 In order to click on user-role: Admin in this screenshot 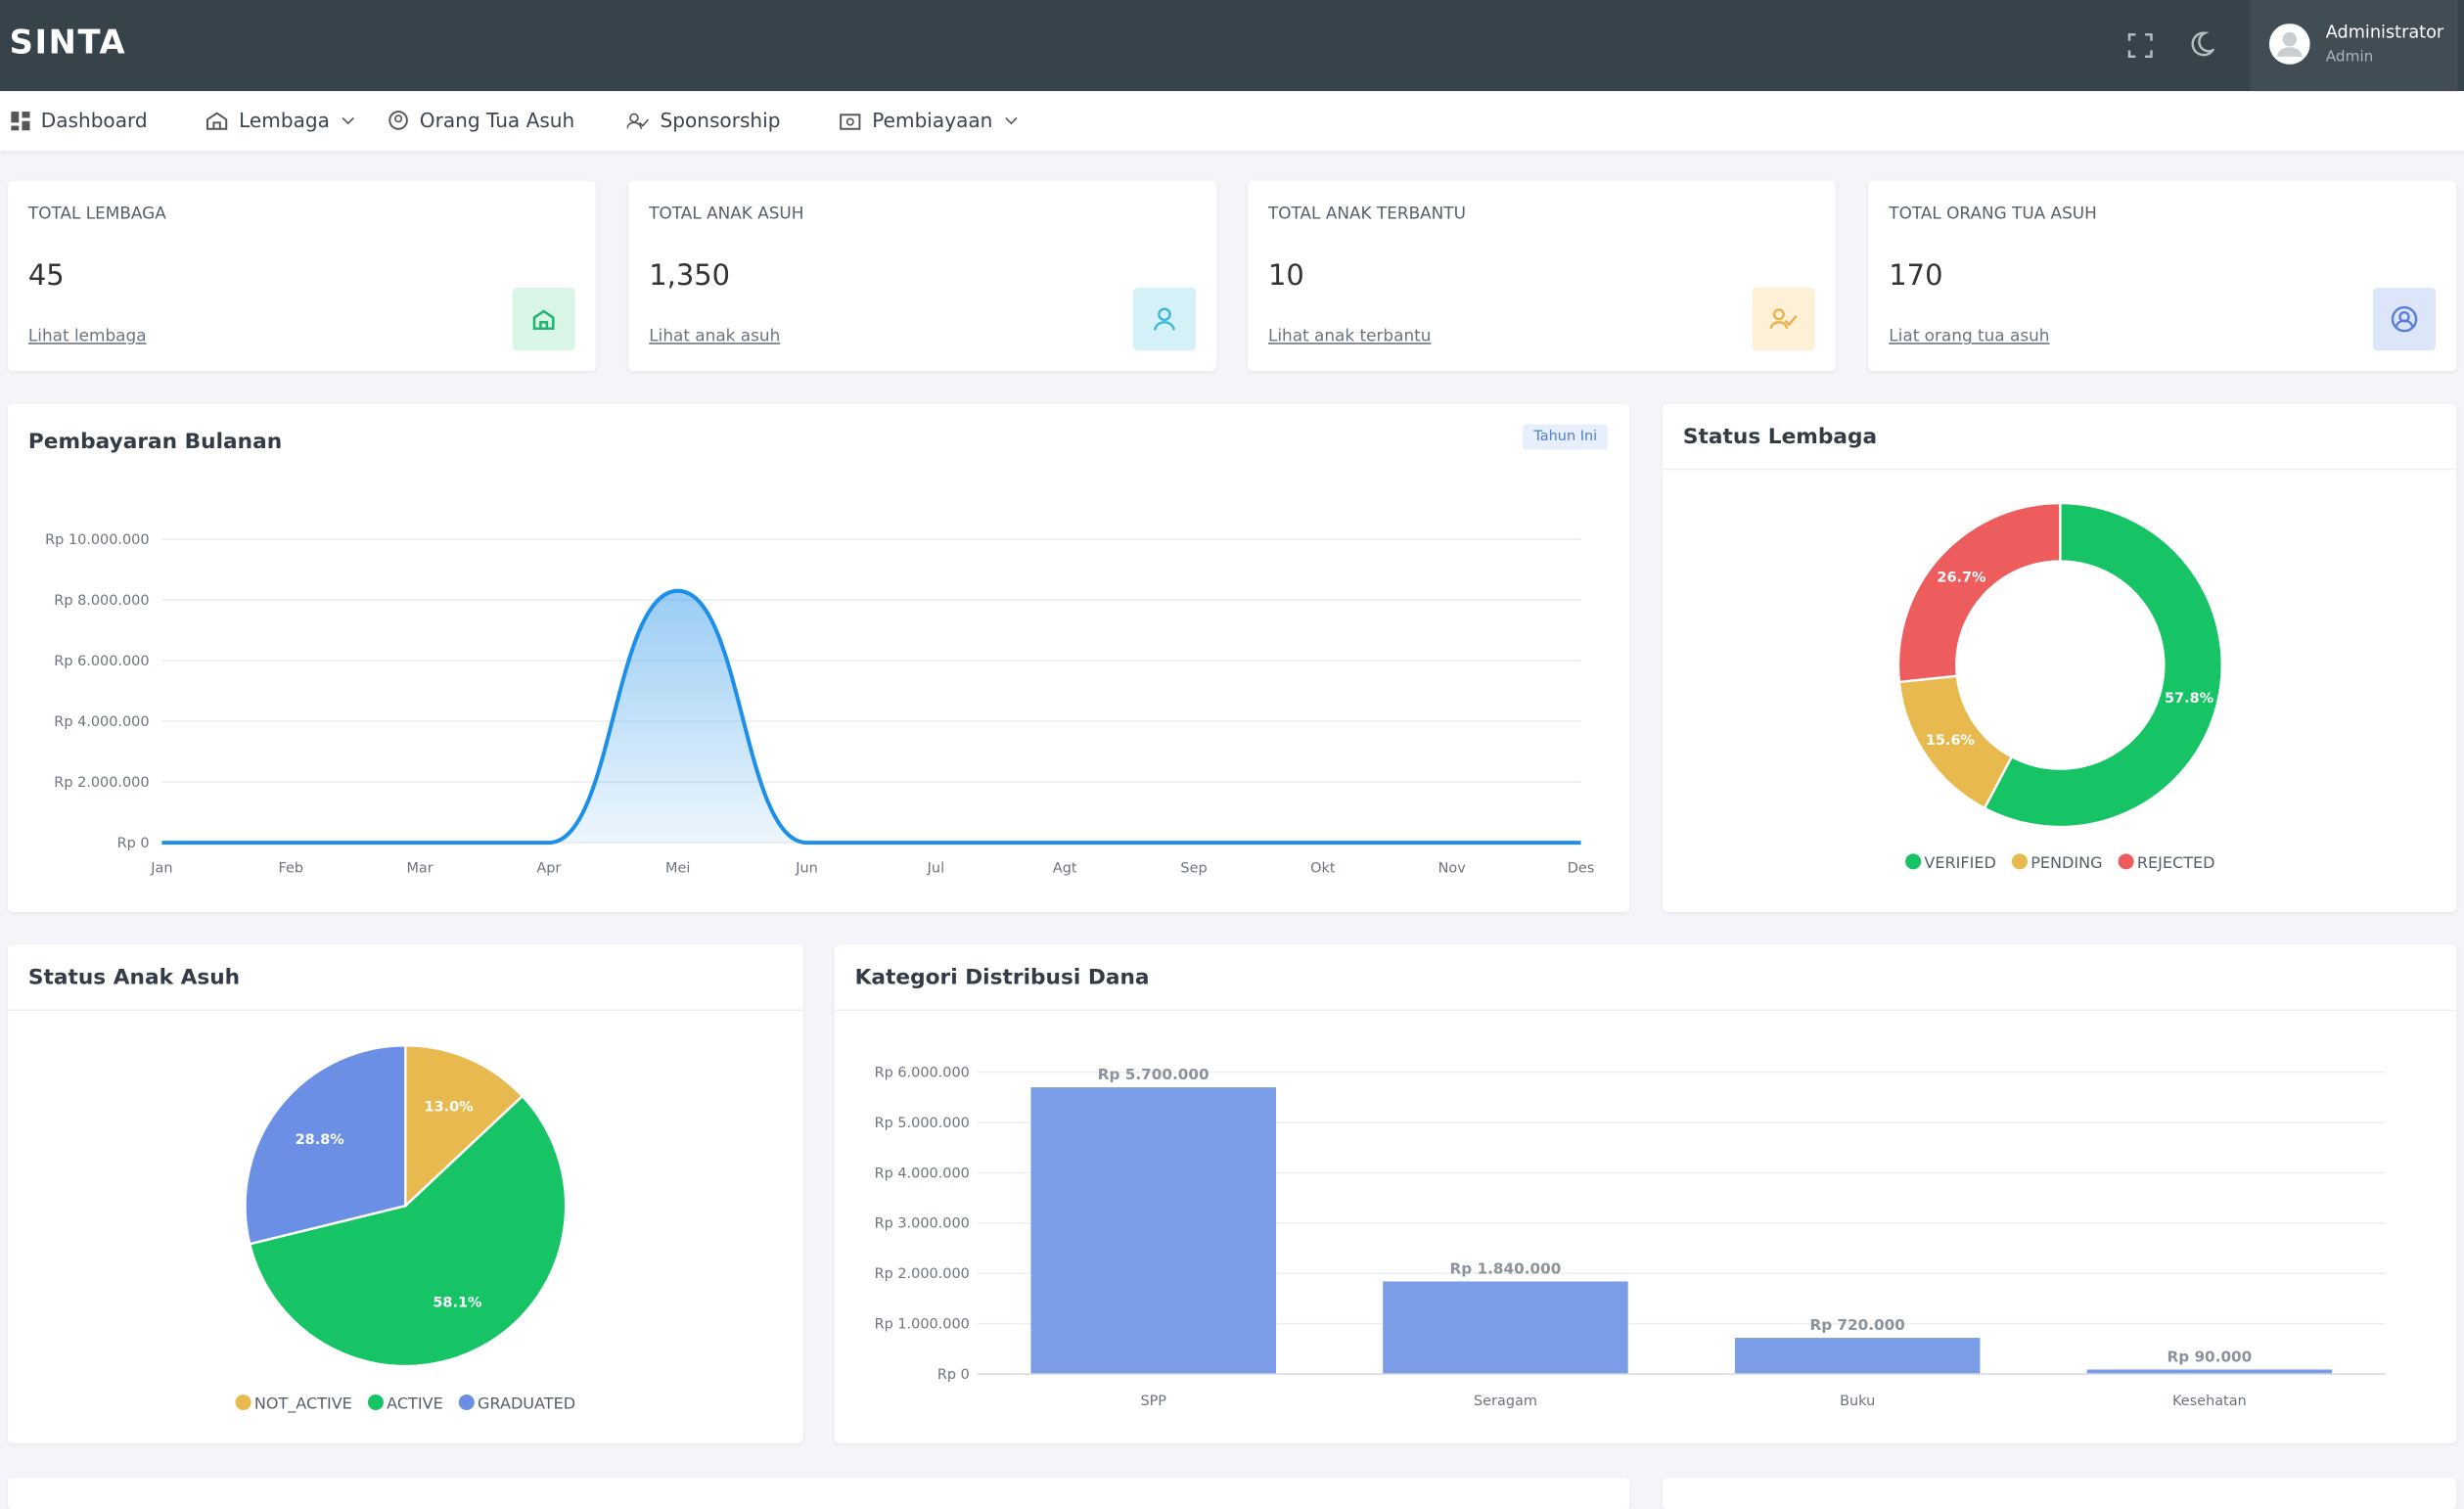, I will do `click(2349, 57)`.